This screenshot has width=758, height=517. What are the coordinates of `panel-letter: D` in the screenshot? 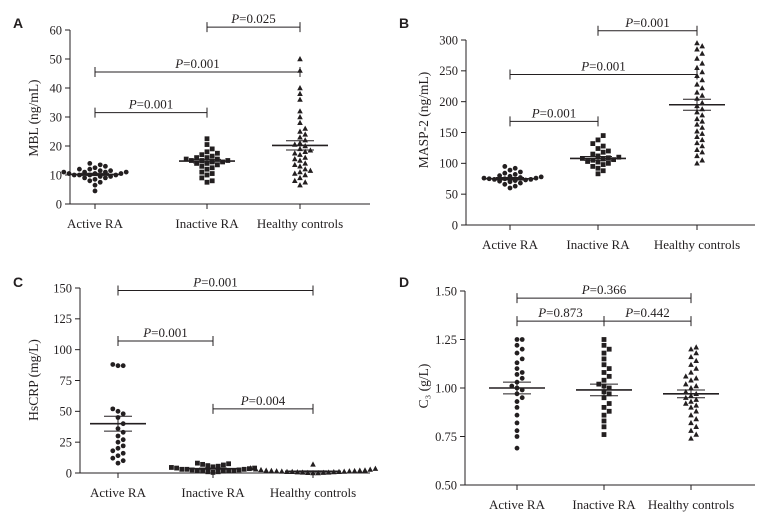 It's located at (404, 282).